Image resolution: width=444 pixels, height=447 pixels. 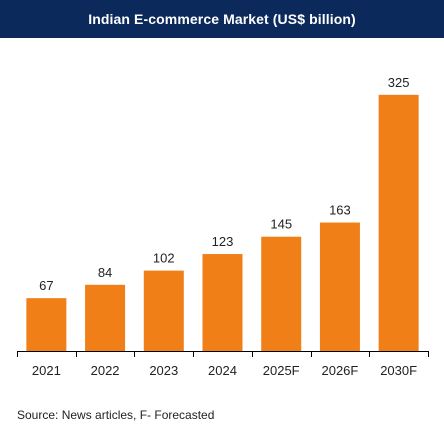 What do you see at coordinates (105, 370) in the screenshot?
I see `x-tick-label-2022: 2022` at bounding box center [105, 370].